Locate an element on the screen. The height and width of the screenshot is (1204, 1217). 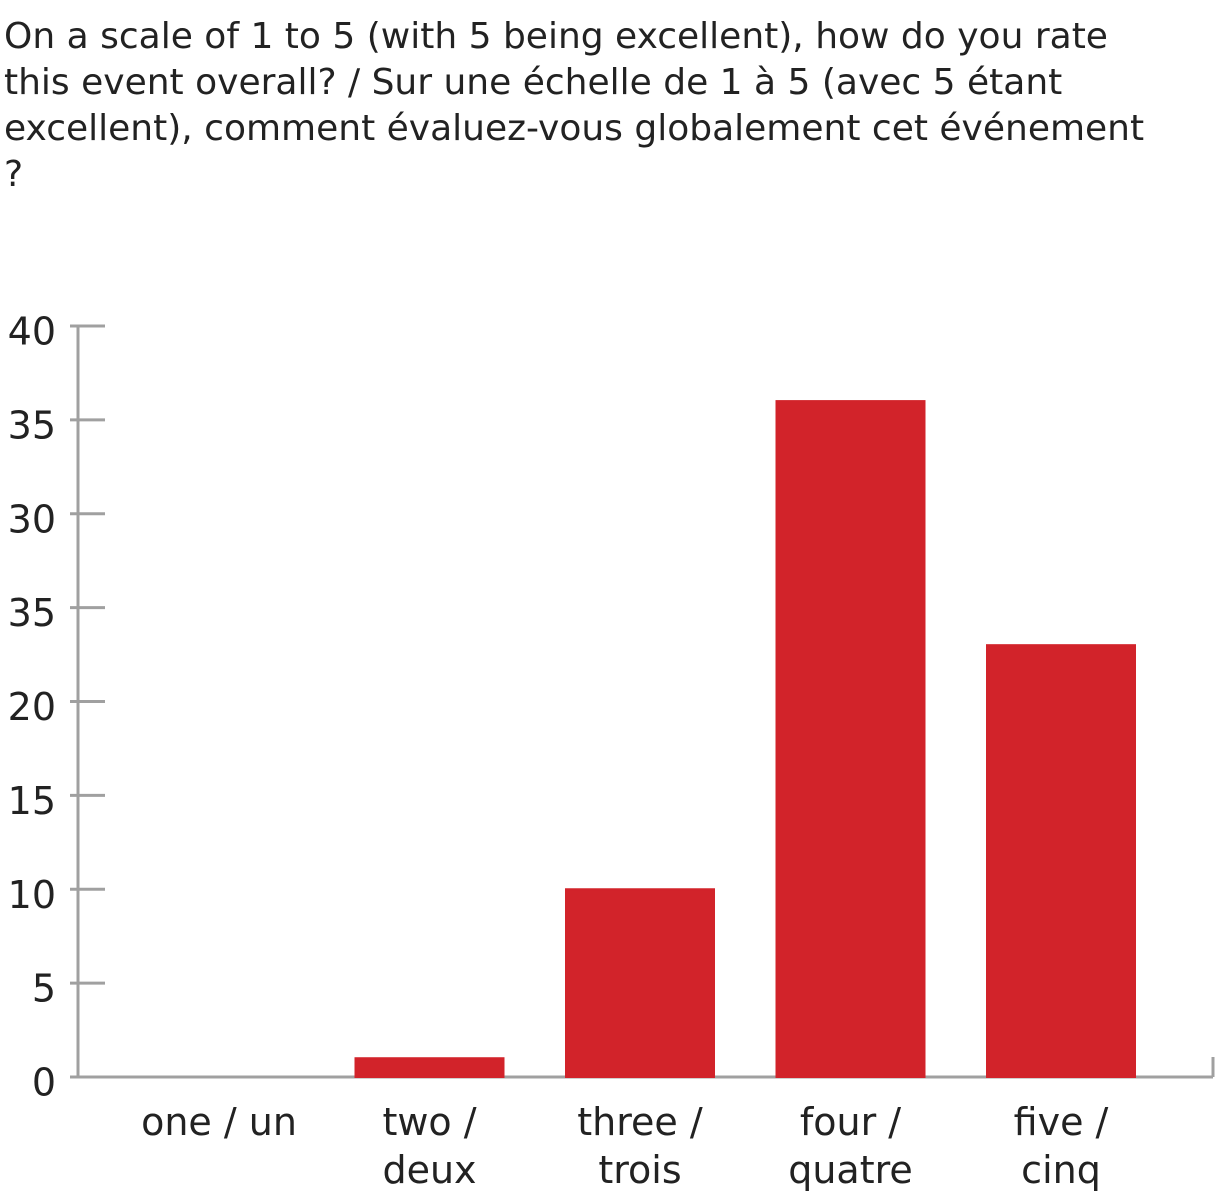
y-tick-label: 10 is located at coordinates (32, 895).